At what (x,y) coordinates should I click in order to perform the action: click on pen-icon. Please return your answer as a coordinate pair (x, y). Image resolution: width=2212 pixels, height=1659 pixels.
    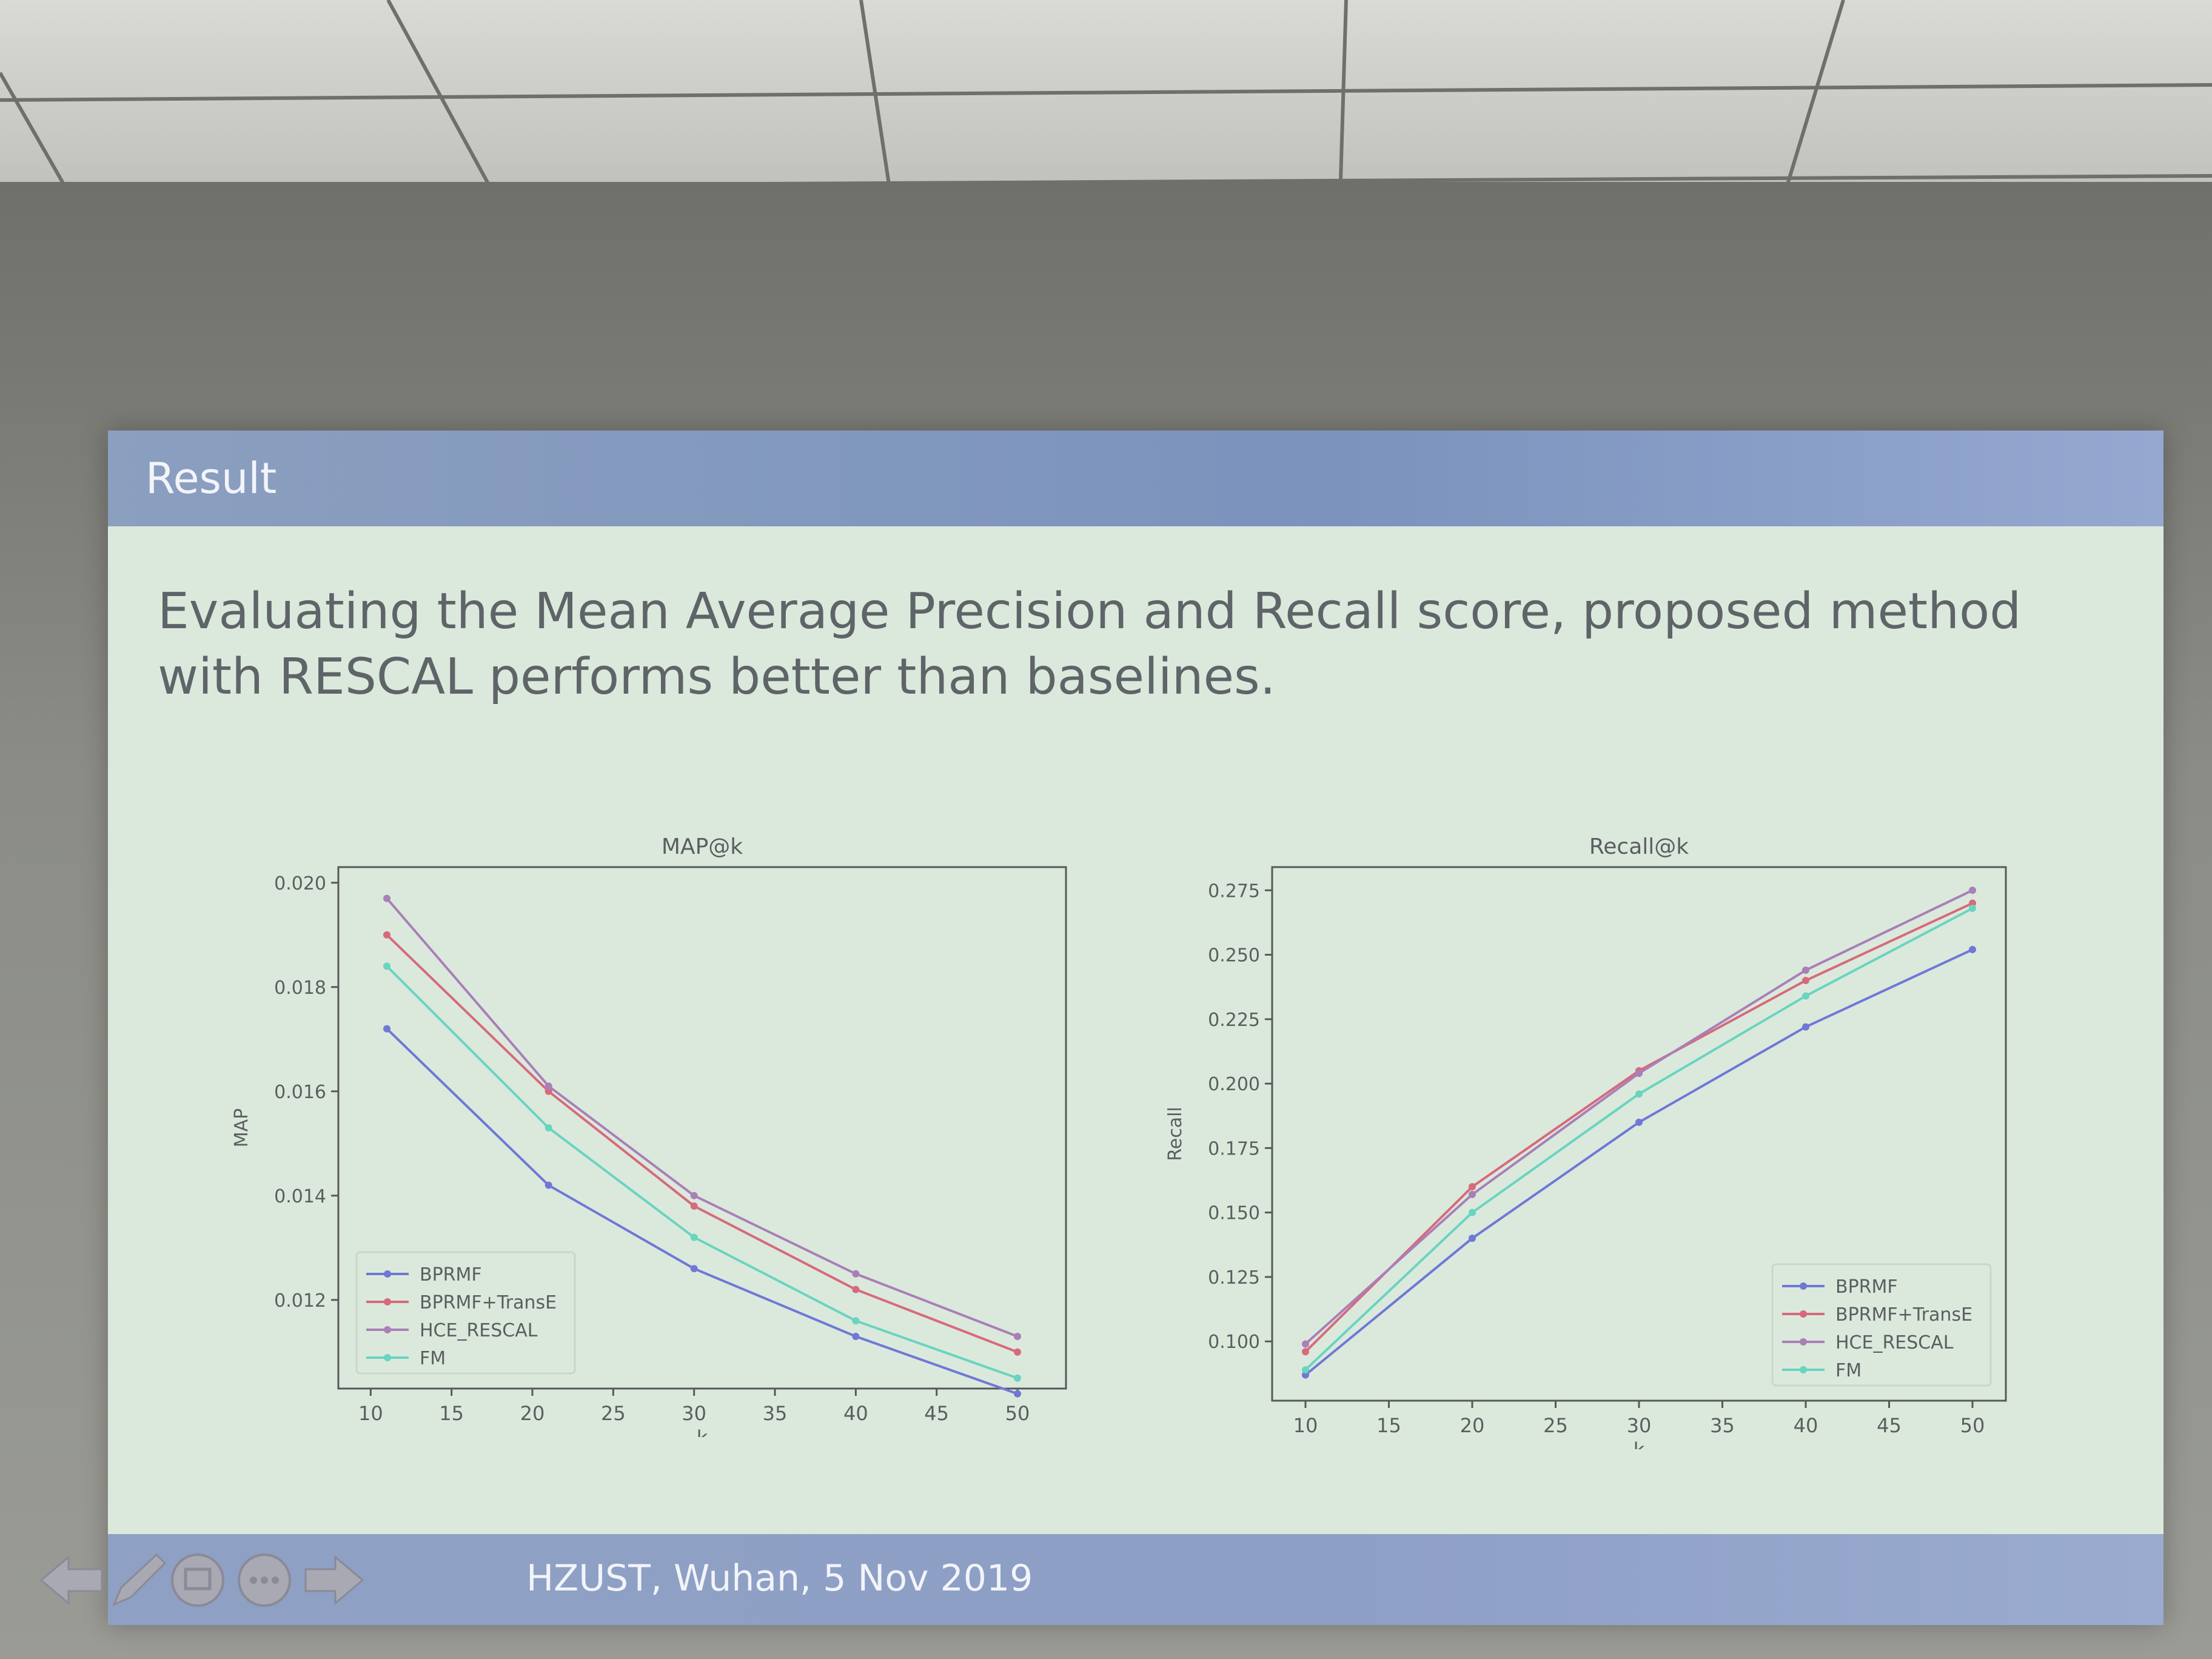
    Looking at the image, I should click on (138, 1580).